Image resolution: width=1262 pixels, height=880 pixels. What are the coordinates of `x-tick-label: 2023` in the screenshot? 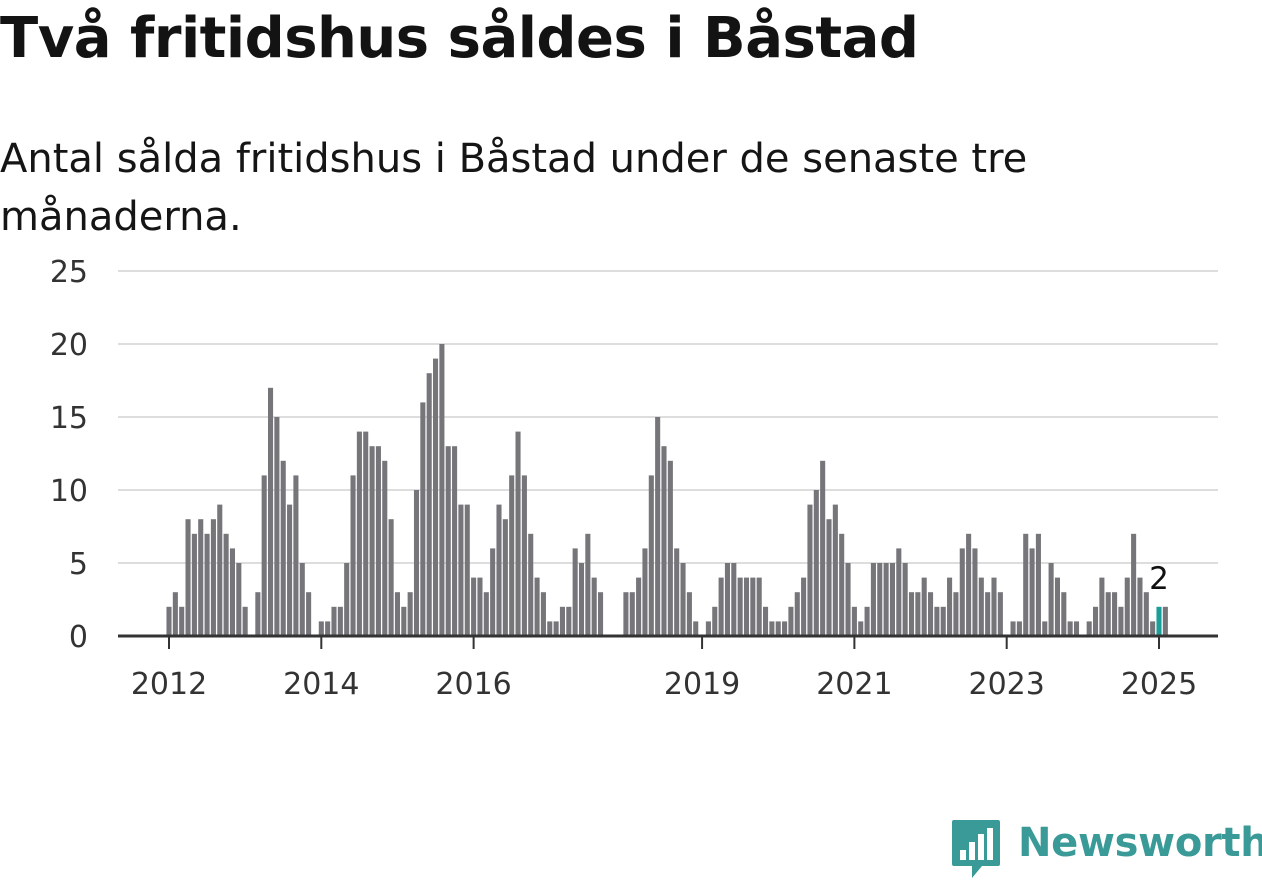 It's located at (1007, 684).